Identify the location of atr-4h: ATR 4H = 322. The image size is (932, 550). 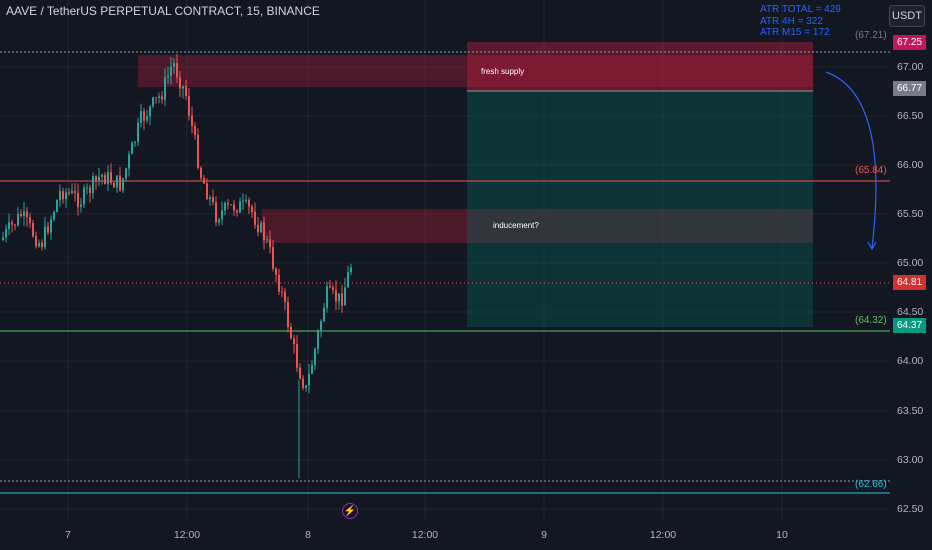
(791, 21).